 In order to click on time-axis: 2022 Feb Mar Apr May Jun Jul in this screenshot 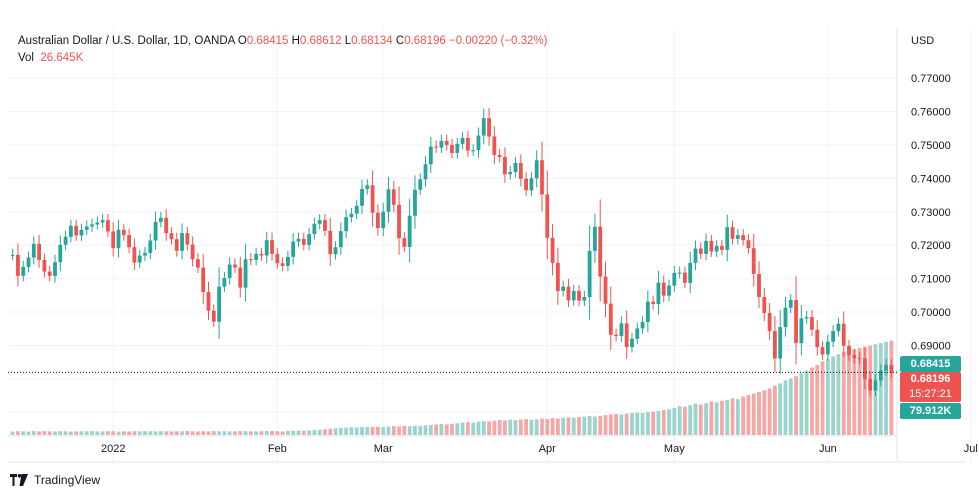, I will do `click(539, 449)`.